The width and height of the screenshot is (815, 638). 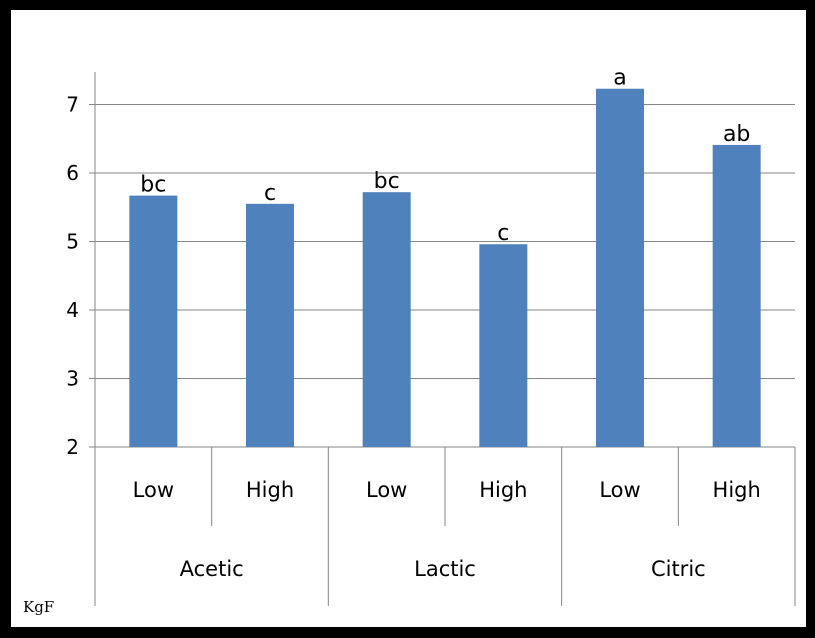 I want to click on category-labels: Low High Low High Low High, so click(x=447, y=490).